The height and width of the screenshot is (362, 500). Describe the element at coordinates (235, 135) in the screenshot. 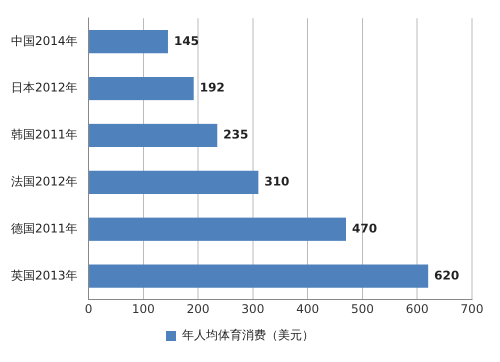

I see `data-label: 235` at that location.